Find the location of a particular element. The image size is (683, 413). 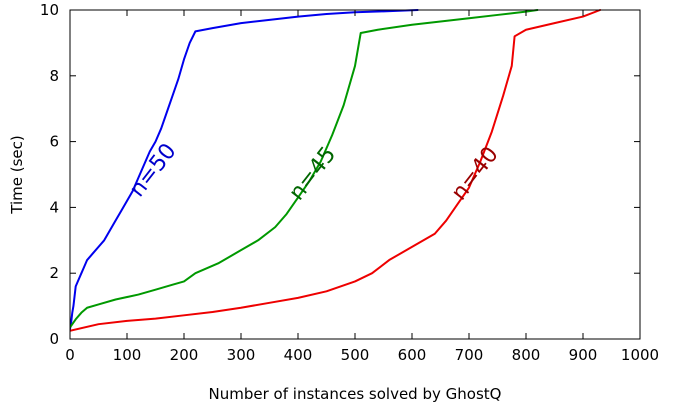

x-tick-label: 300 is located at coordinates (241, 355).